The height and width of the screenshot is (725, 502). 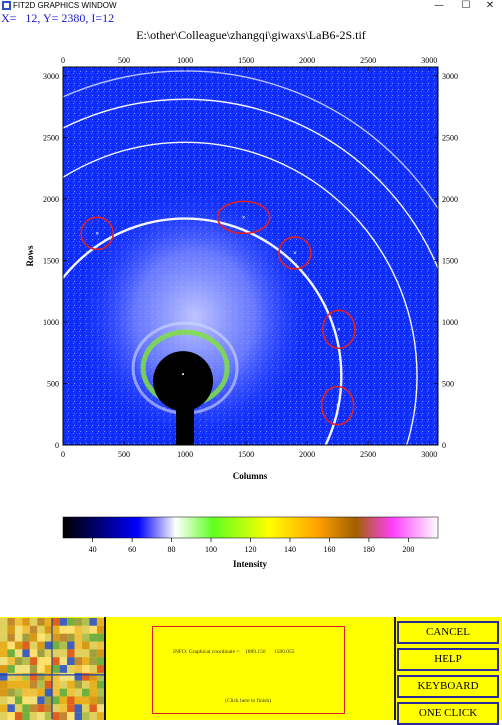 What do you see at coordinates (63, 454) in the screenshot?
I see `x-tick-label-bottom: 0` at bounding box center [63, 454].